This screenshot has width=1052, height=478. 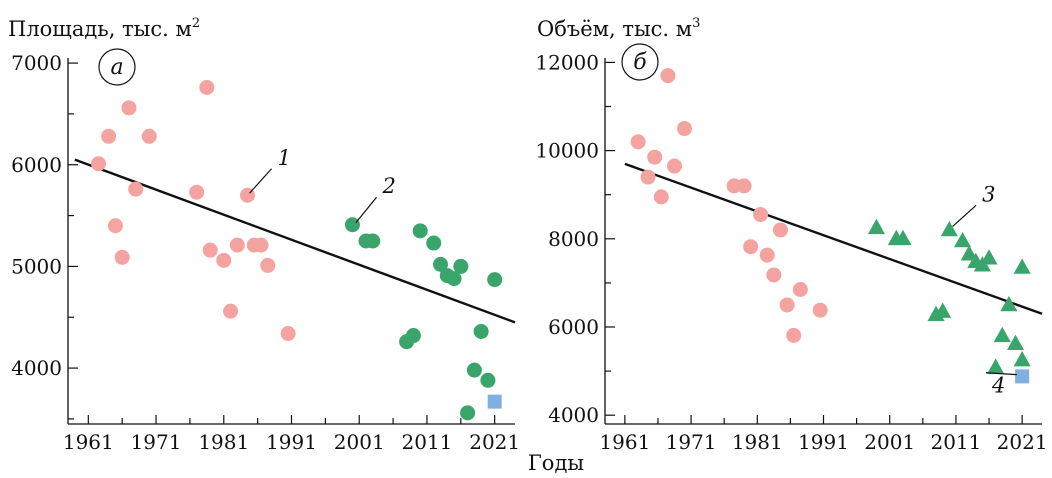 What do you see at coordinates (494, 401) in the screenshot?
I see `data-point-square-a` at bounding box center [494, 401].